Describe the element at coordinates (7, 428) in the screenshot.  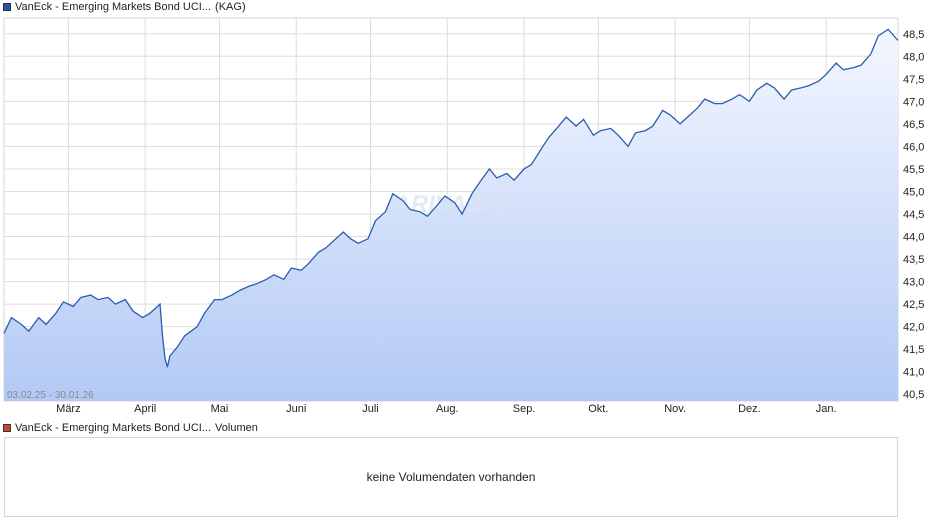
I see `volume-series-swatch` at that location.